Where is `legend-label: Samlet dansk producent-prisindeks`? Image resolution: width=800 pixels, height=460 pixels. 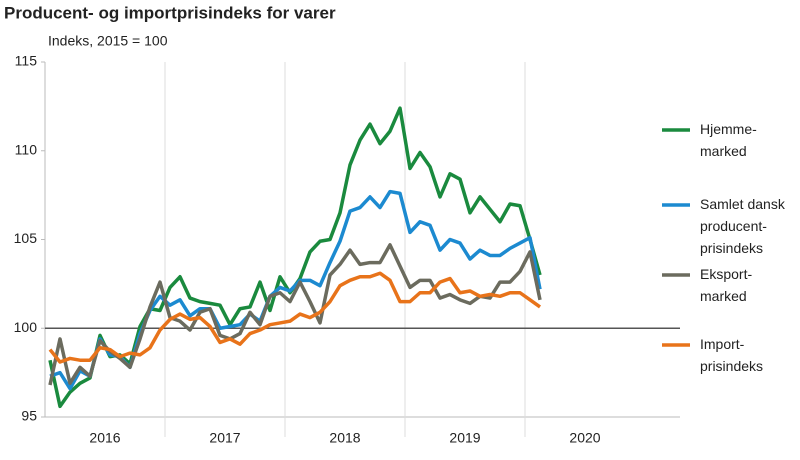 legend-label: Samlet dansk producent-prisindeks is located at coordinates (743, 226).